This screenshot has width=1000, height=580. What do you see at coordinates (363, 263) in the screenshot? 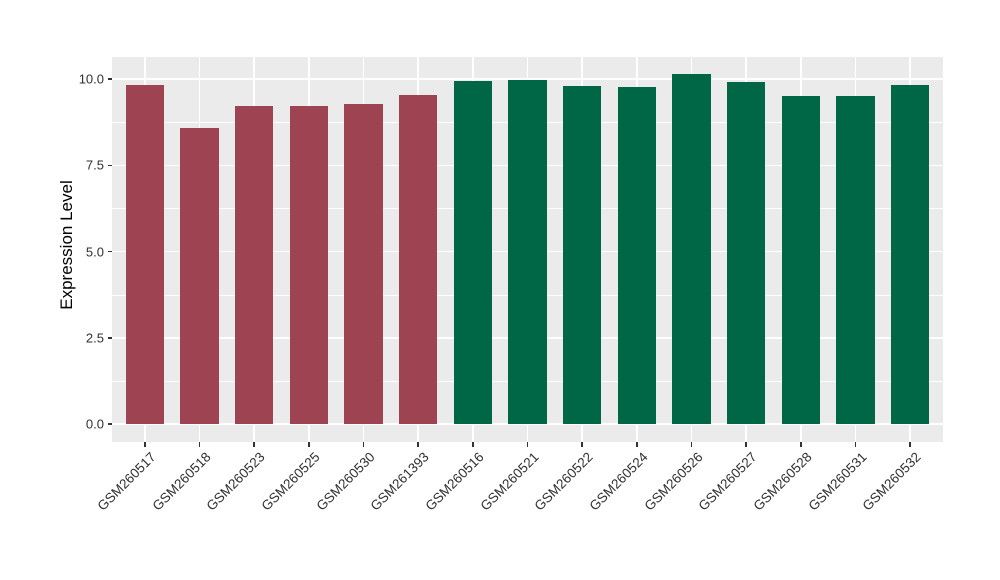
I see `bar-GSM260530` at bounding box center [363, 263].